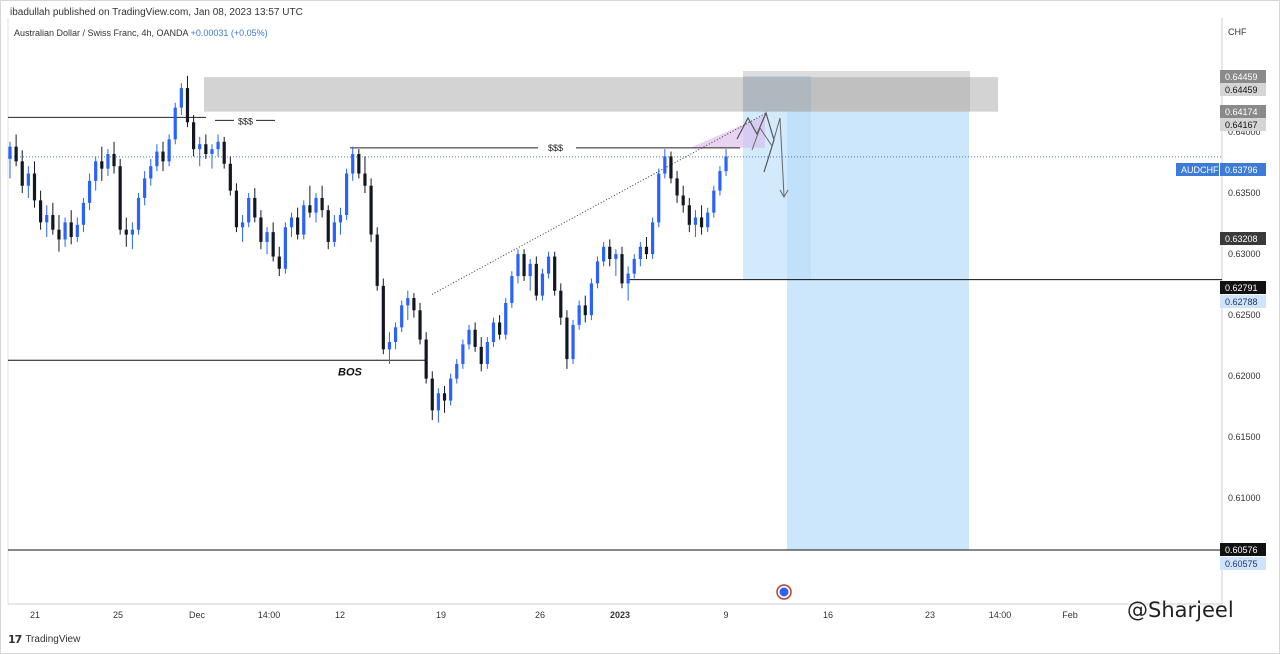 This screenshot has height=654, width=1280. I want to click on currency-label: CHF, so click(1237, 32).